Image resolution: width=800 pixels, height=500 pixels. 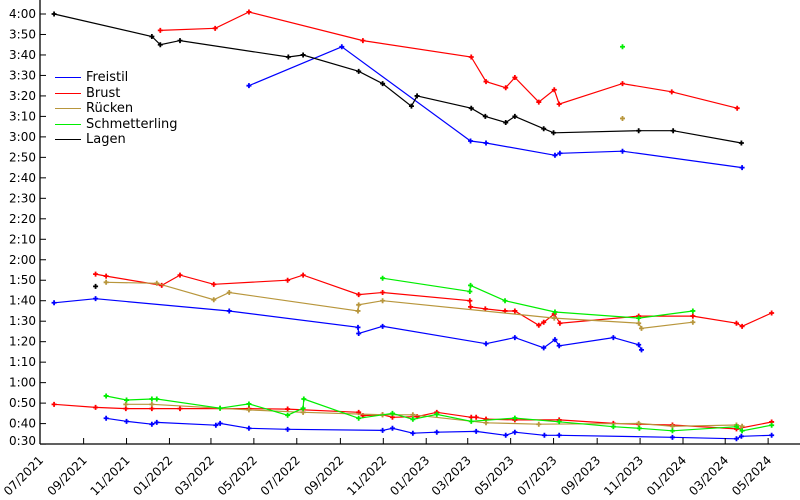 What do you see at coordinates (623, 475) in the screenshot?
I see `x-tick-label: 11/2023` at bounding box center [623, 475].